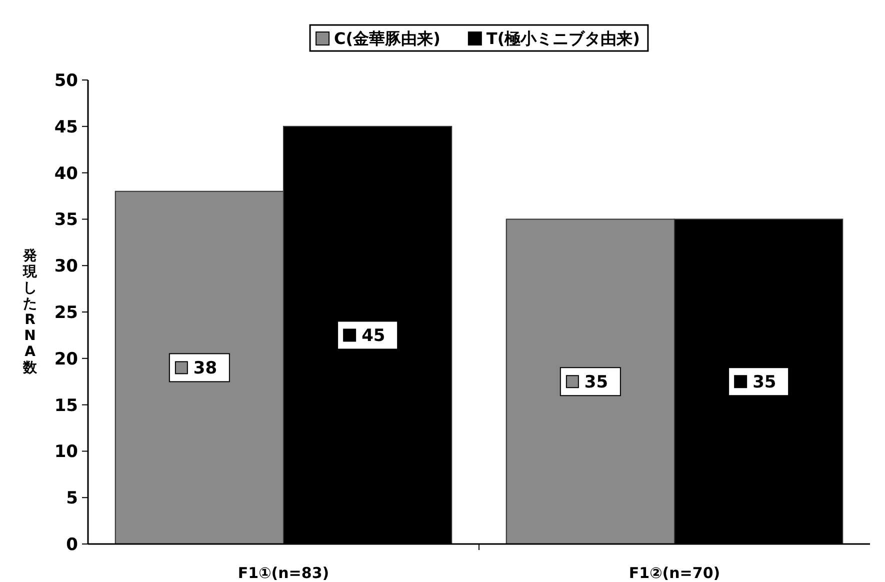  What do you see at coordinates (72, 498) in the screenshot?
I see `y-tick-label: 5` at bounding box center [72, 498].